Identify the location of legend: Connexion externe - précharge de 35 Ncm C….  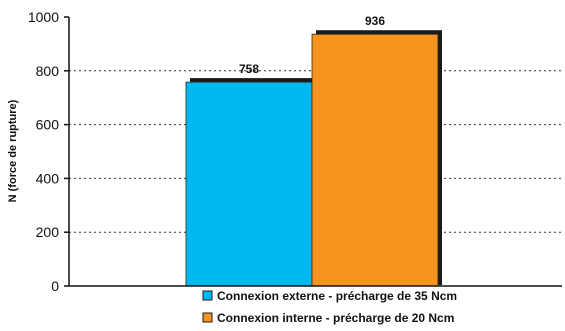
(329, 307).